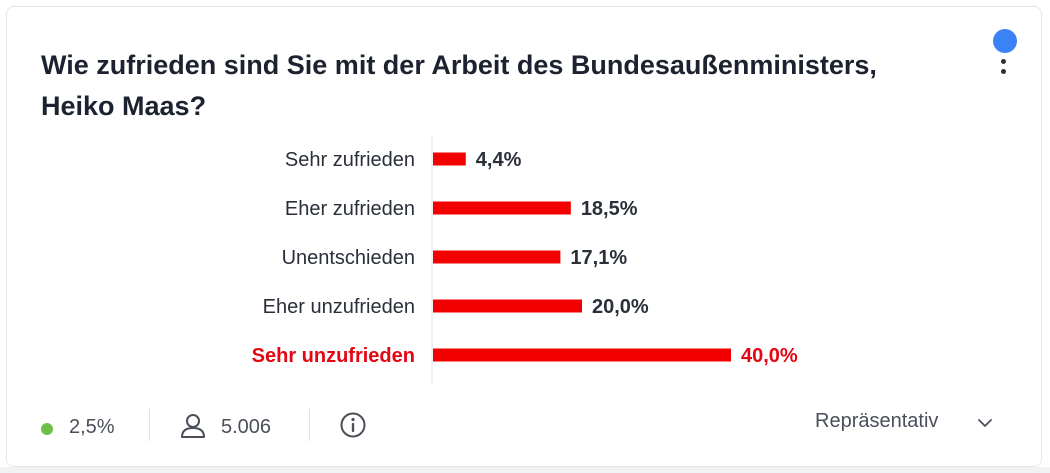  What do you see at coordinates (1005, 41) in the screenshot?
I see `notification-dot-icon` at bounding box center [1005, 41].